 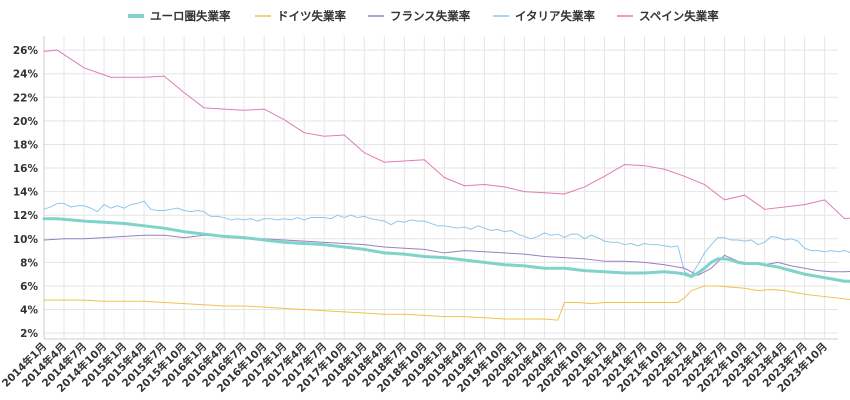 What do you see at coordinates (26, 98) in the screenshot?
I see `y-tick-label: 22%` at bounding box center [26, 98].